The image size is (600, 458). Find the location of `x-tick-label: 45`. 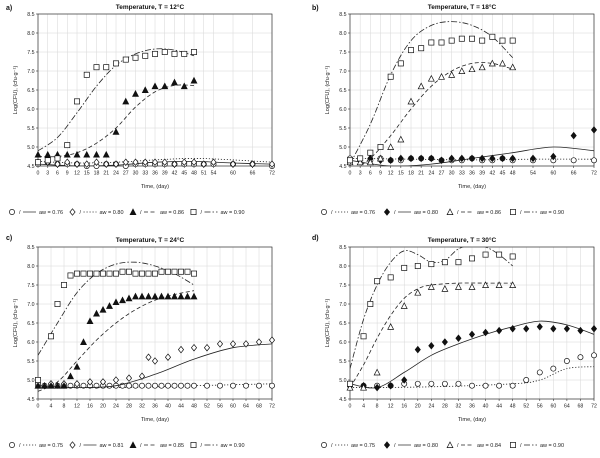

x-tick-label: 45 is located at coordinates (503, 174).